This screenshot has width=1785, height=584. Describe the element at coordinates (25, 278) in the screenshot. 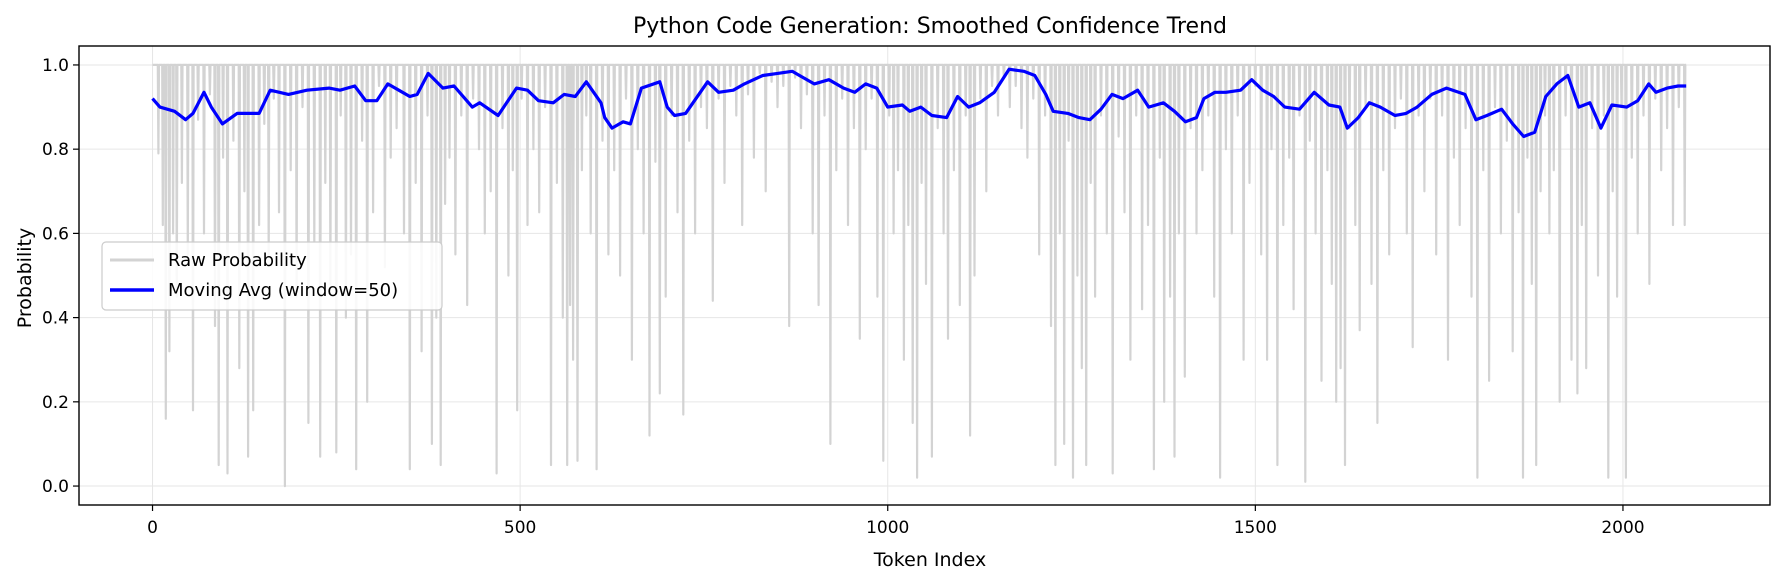

I see `y-axis-label: Probability` at that location.